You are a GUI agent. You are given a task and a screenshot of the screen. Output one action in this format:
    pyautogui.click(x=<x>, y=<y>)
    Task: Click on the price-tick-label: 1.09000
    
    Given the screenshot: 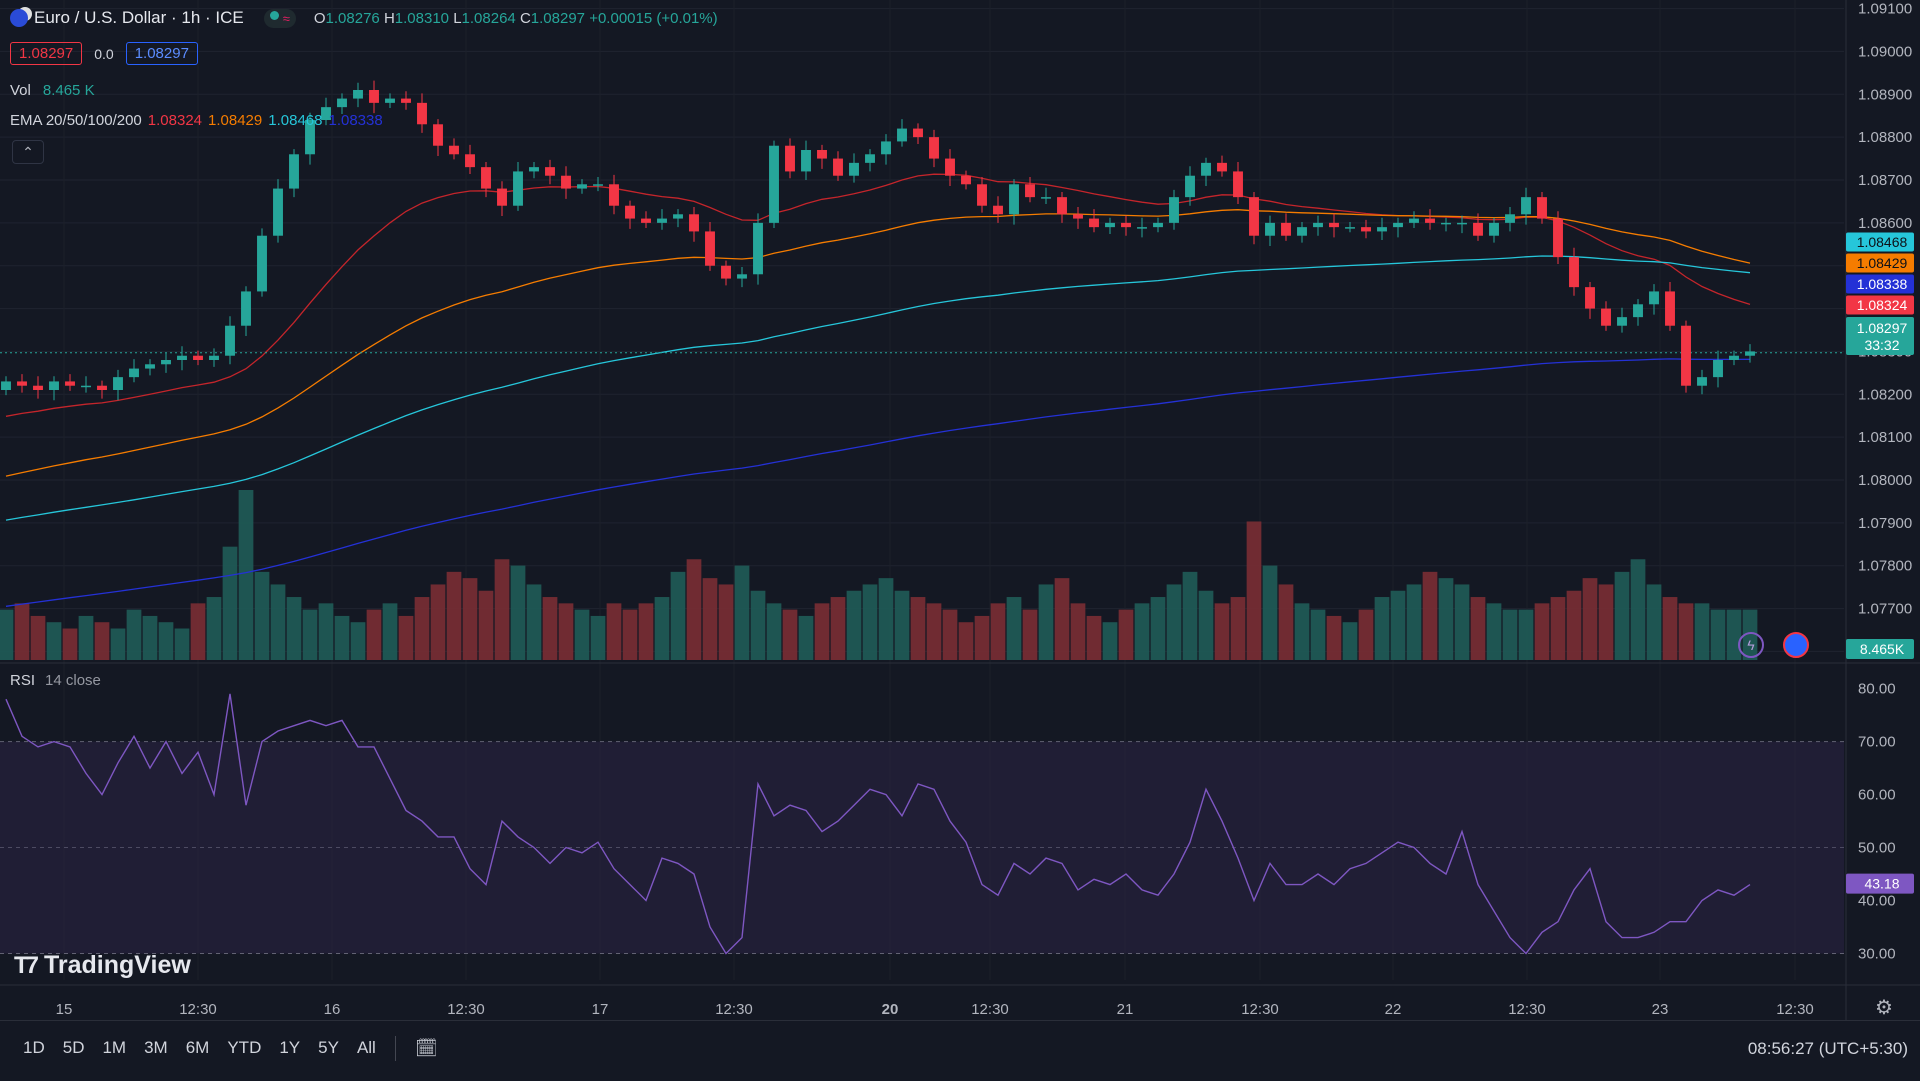 What is the action you would take?
    pyautogui.click(x=1885, y=51)
    